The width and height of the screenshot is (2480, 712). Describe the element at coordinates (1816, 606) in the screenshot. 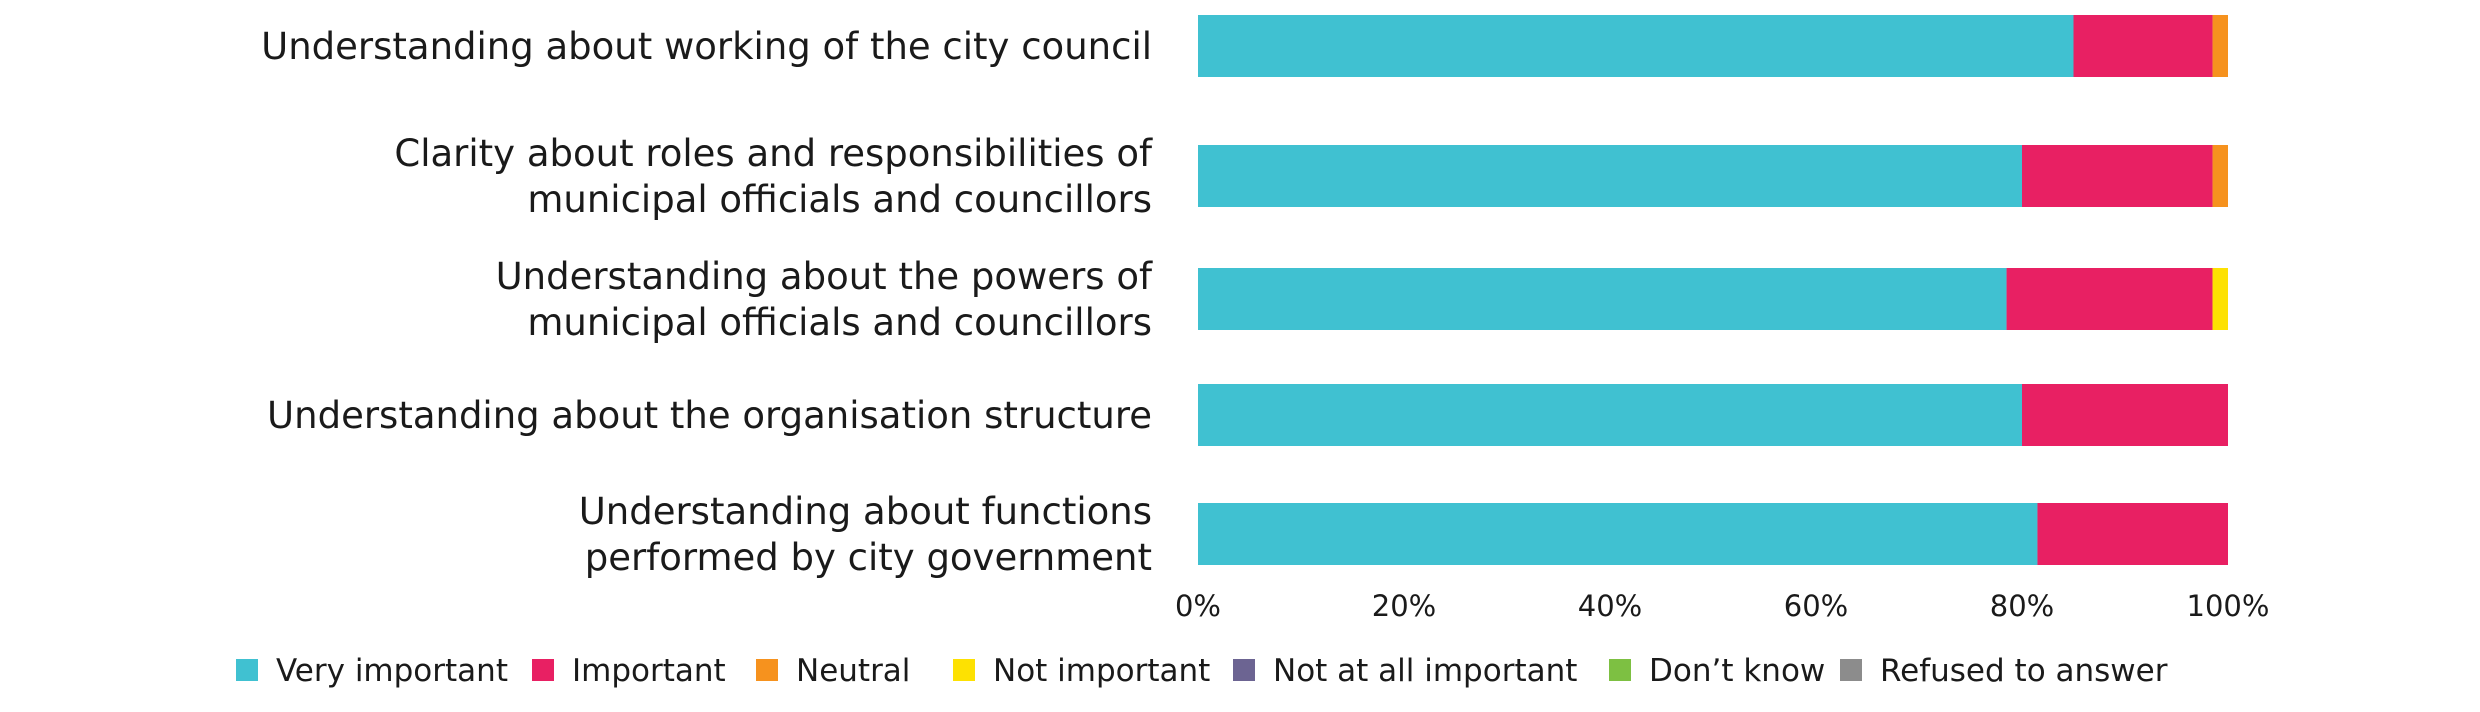

I see `x-tick-label: 60%` at that location.